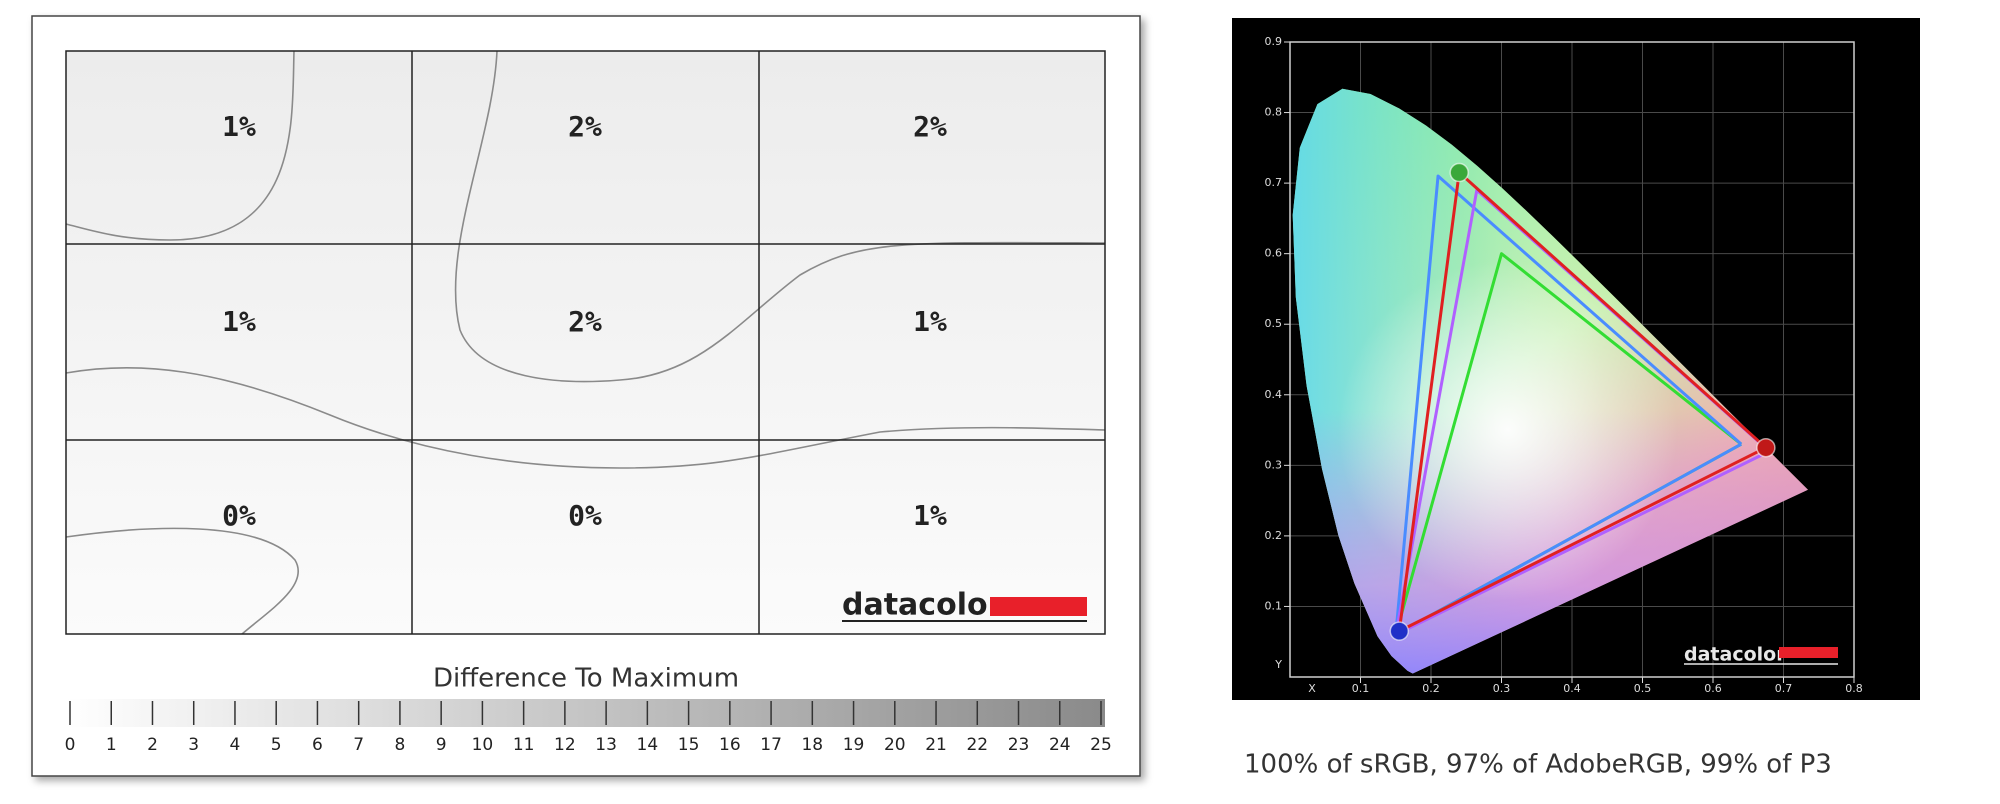 Image resolution: width=2000 pixels, height=804 pixels. What do you see at coordinates (1735, 655) in the screenshot?
I see `gamut-logo-text: datacolor` at bounding box center [1735, 655].